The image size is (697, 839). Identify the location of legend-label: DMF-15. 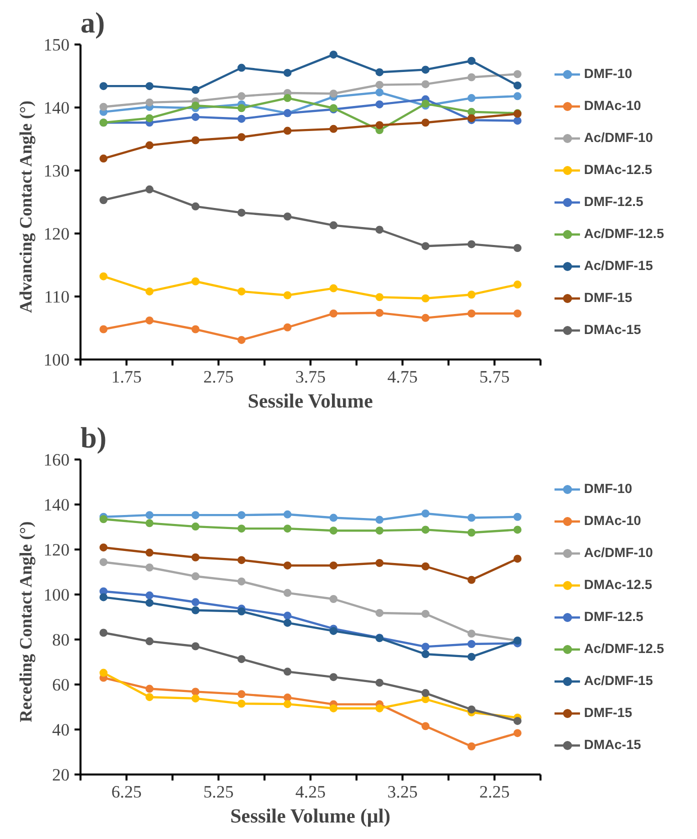
(608, 297).